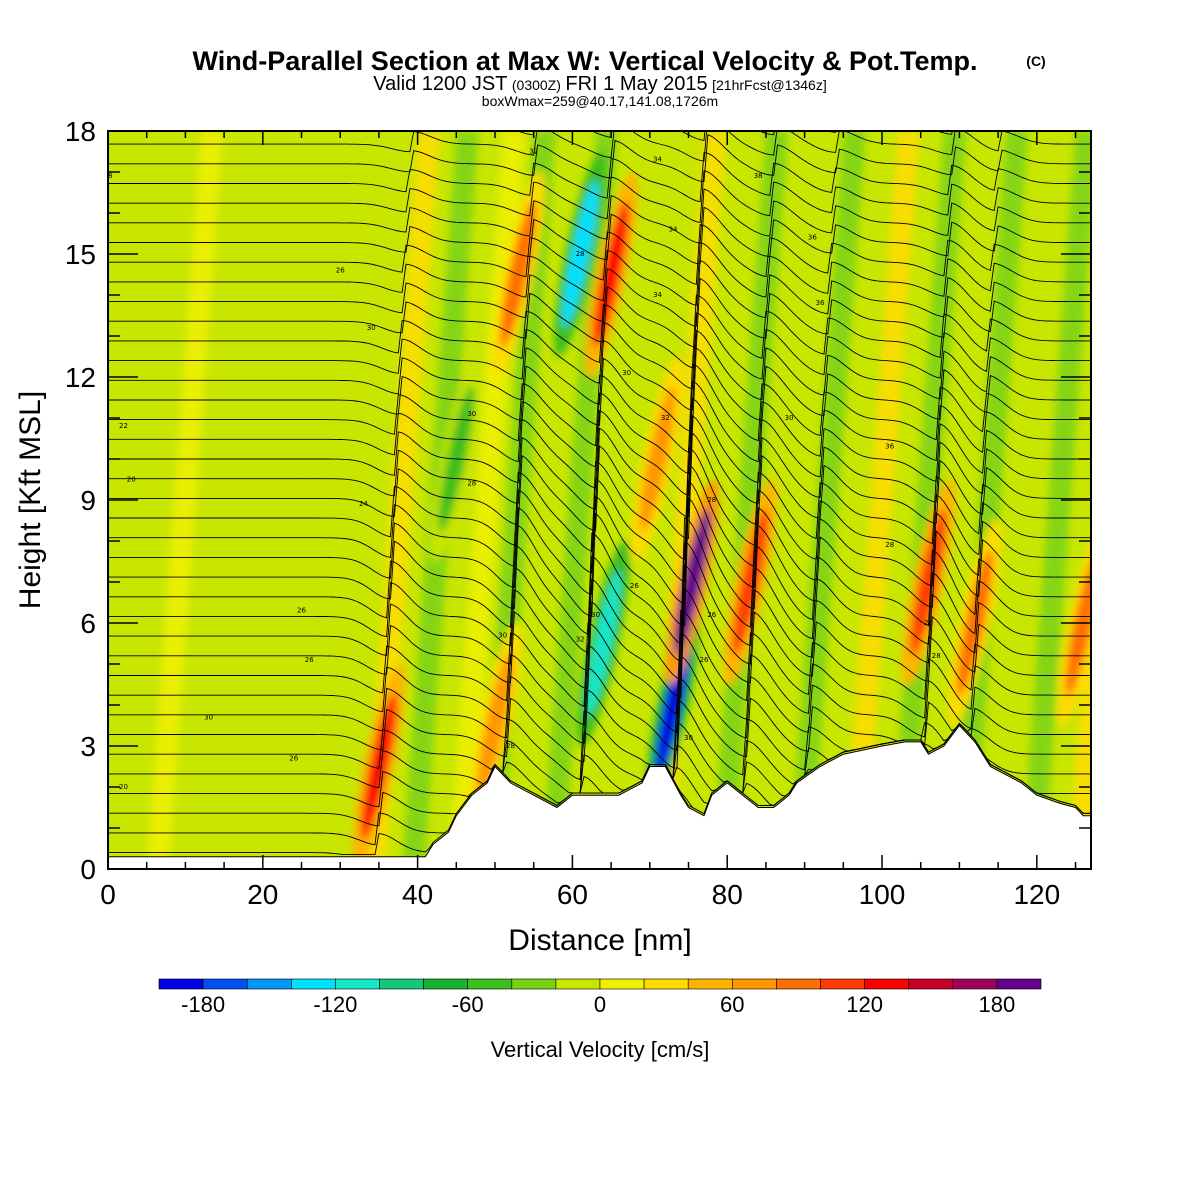  Describe the element at coordinates (997, 1004) in the screenshot. I see `colorbar-tick-label: 180` at that location.